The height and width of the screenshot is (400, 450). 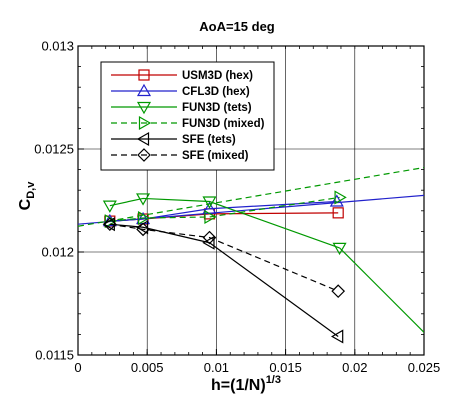 What do you see at coordinates (77, 367) in the screenshot?
I see `x-tick-label: 0` at bounding box center [77, 367].